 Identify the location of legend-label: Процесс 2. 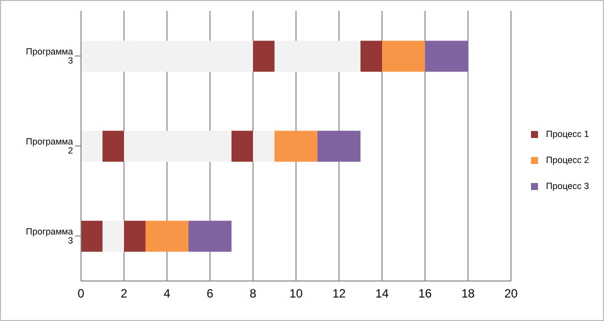
(568, 160).